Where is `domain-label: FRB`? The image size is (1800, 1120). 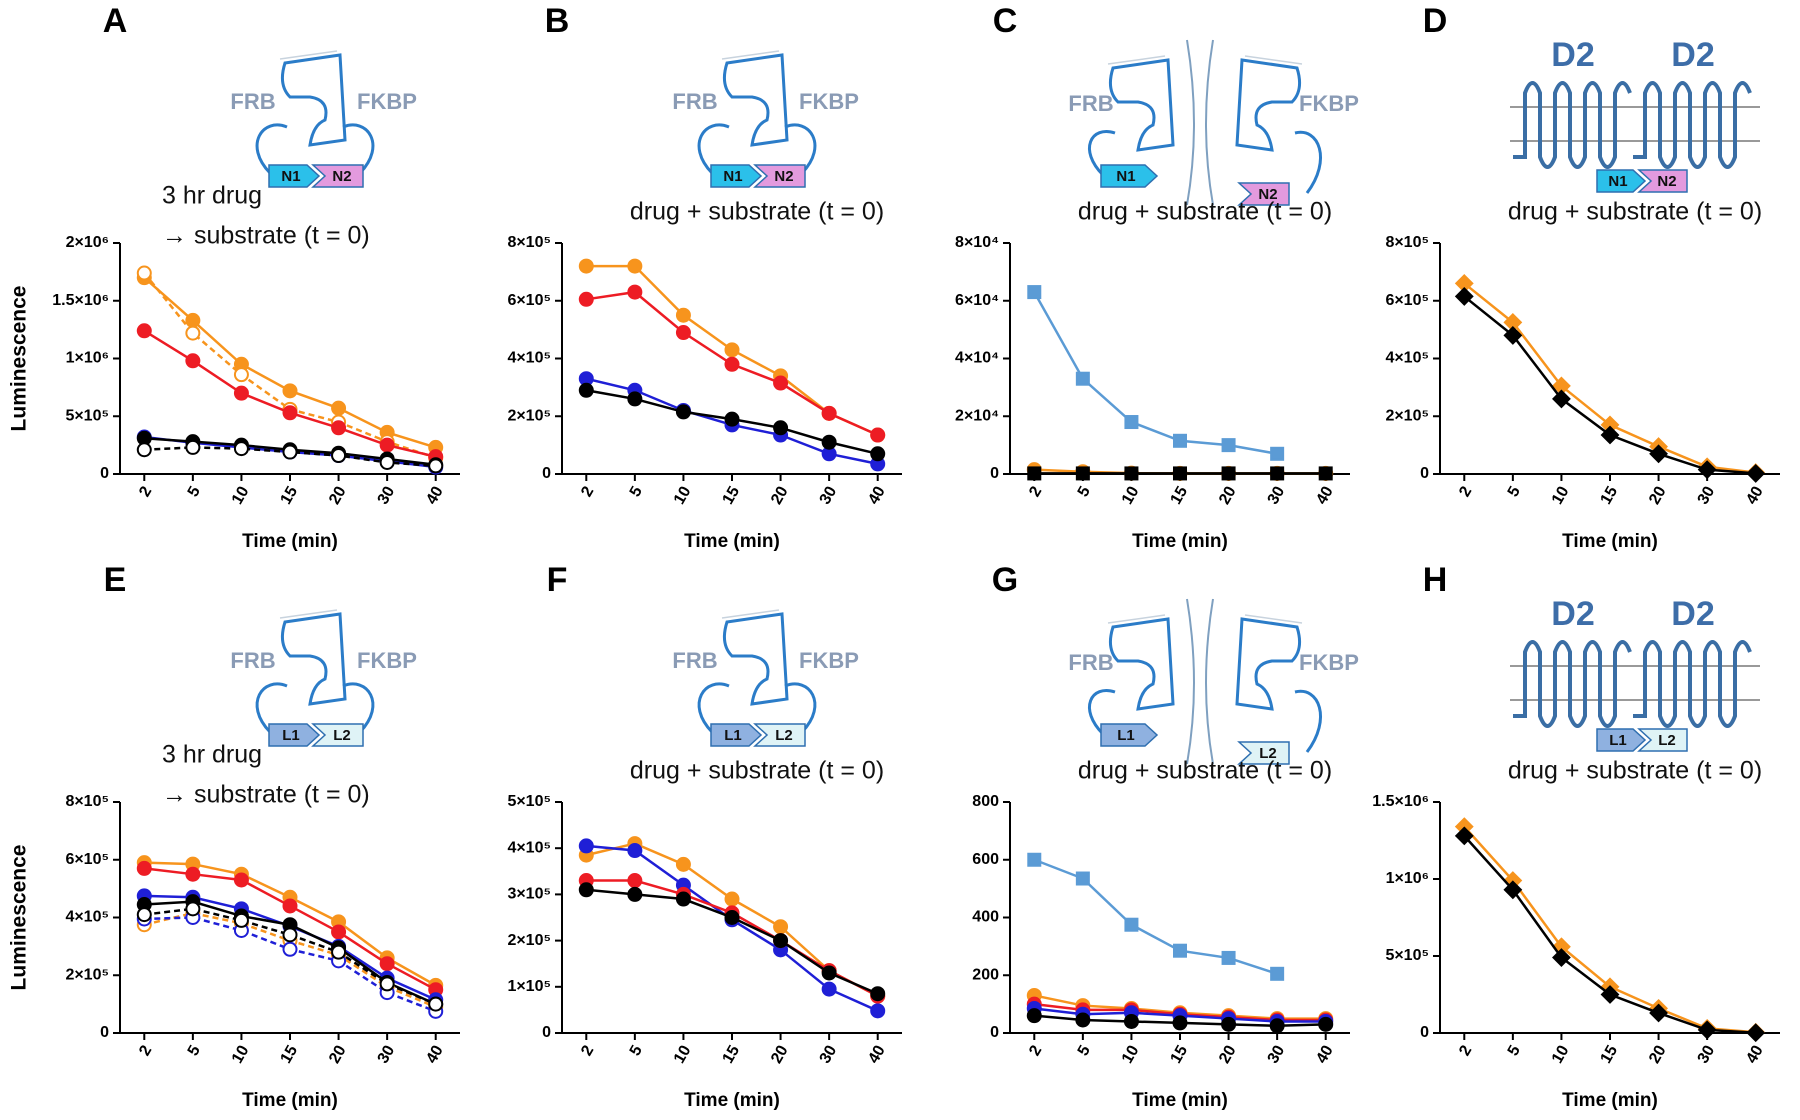
domain-label: FRB is located at coordinates (1090, 662).